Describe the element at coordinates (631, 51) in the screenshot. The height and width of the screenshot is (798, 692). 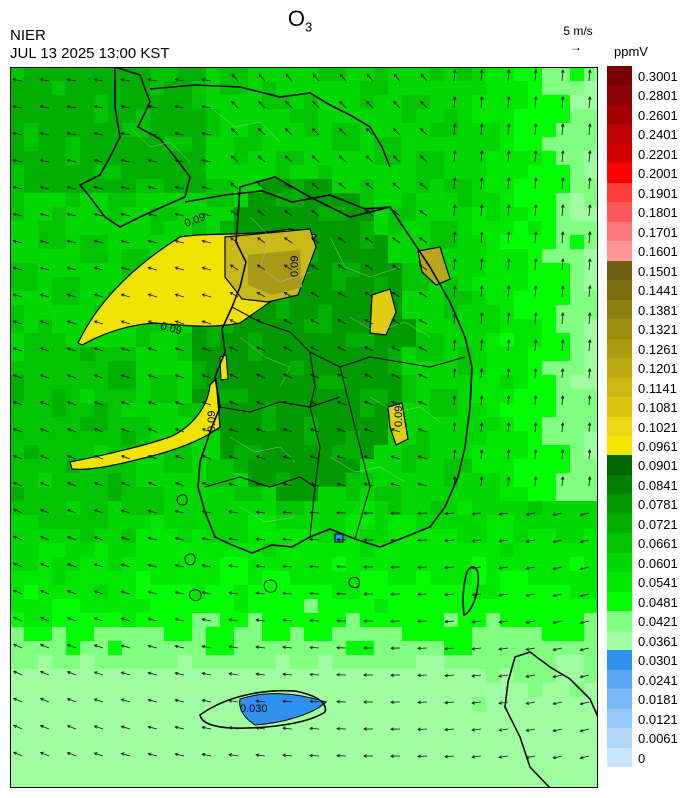
I see `legend-unit: ppmV` at that location.